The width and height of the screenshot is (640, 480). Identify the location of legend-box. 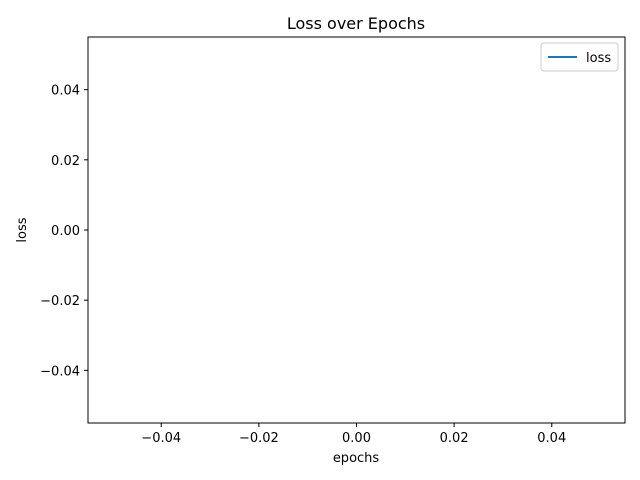
(579, 57).